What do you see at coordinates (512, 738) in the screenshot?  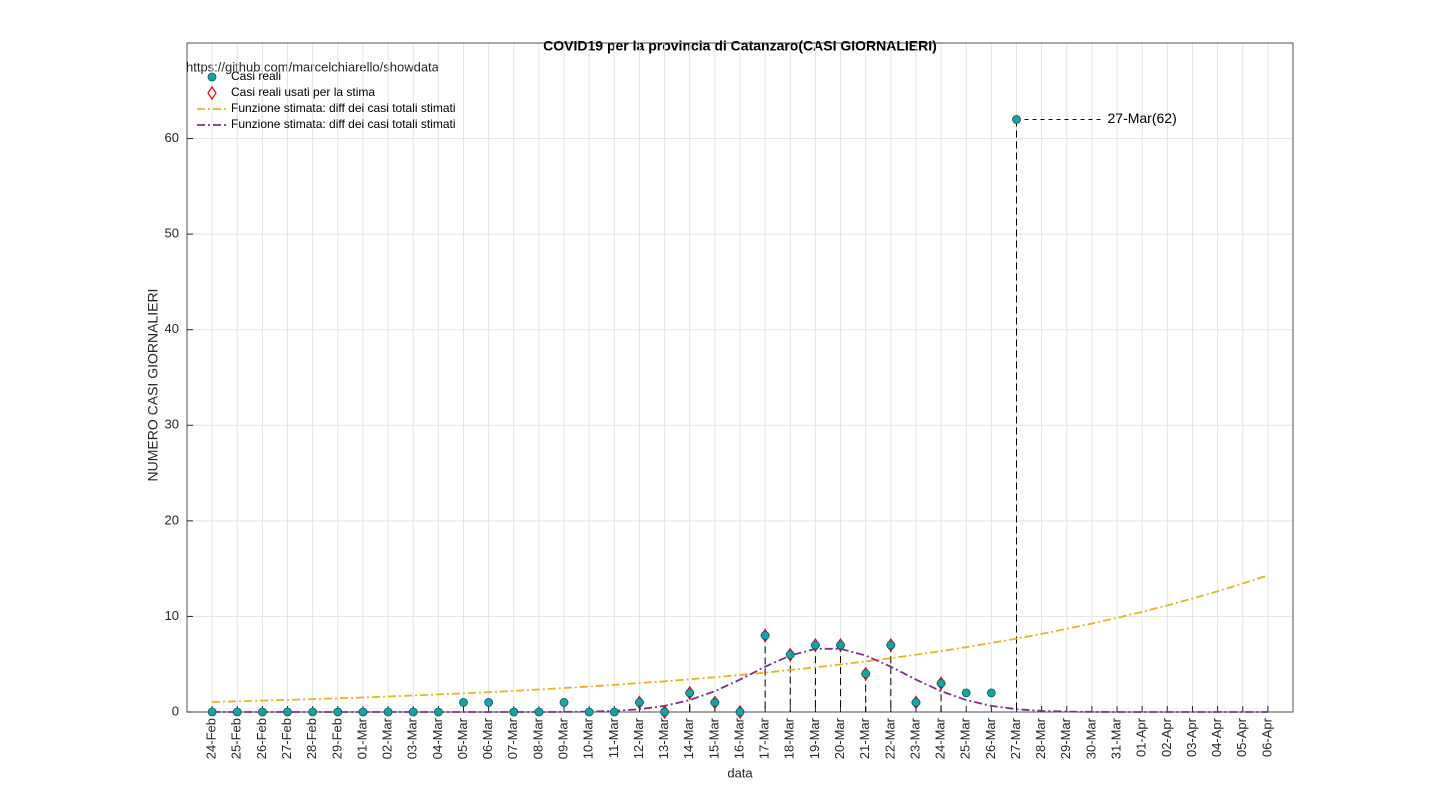 I see `x-tick-label: 07-Mar` at bounding box center [512, 738].